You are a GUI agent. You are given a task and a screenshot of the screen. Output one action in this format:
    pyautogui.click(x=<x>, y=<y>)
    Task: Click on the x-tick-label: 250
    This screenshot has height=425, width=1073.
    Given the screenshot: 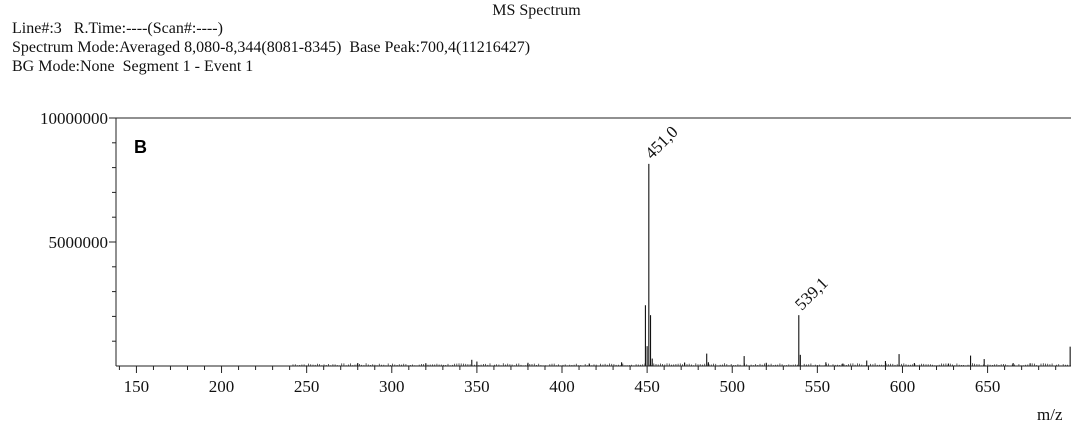 What is the action you would take?
    pyautogui.click(x=307, y=386)
    